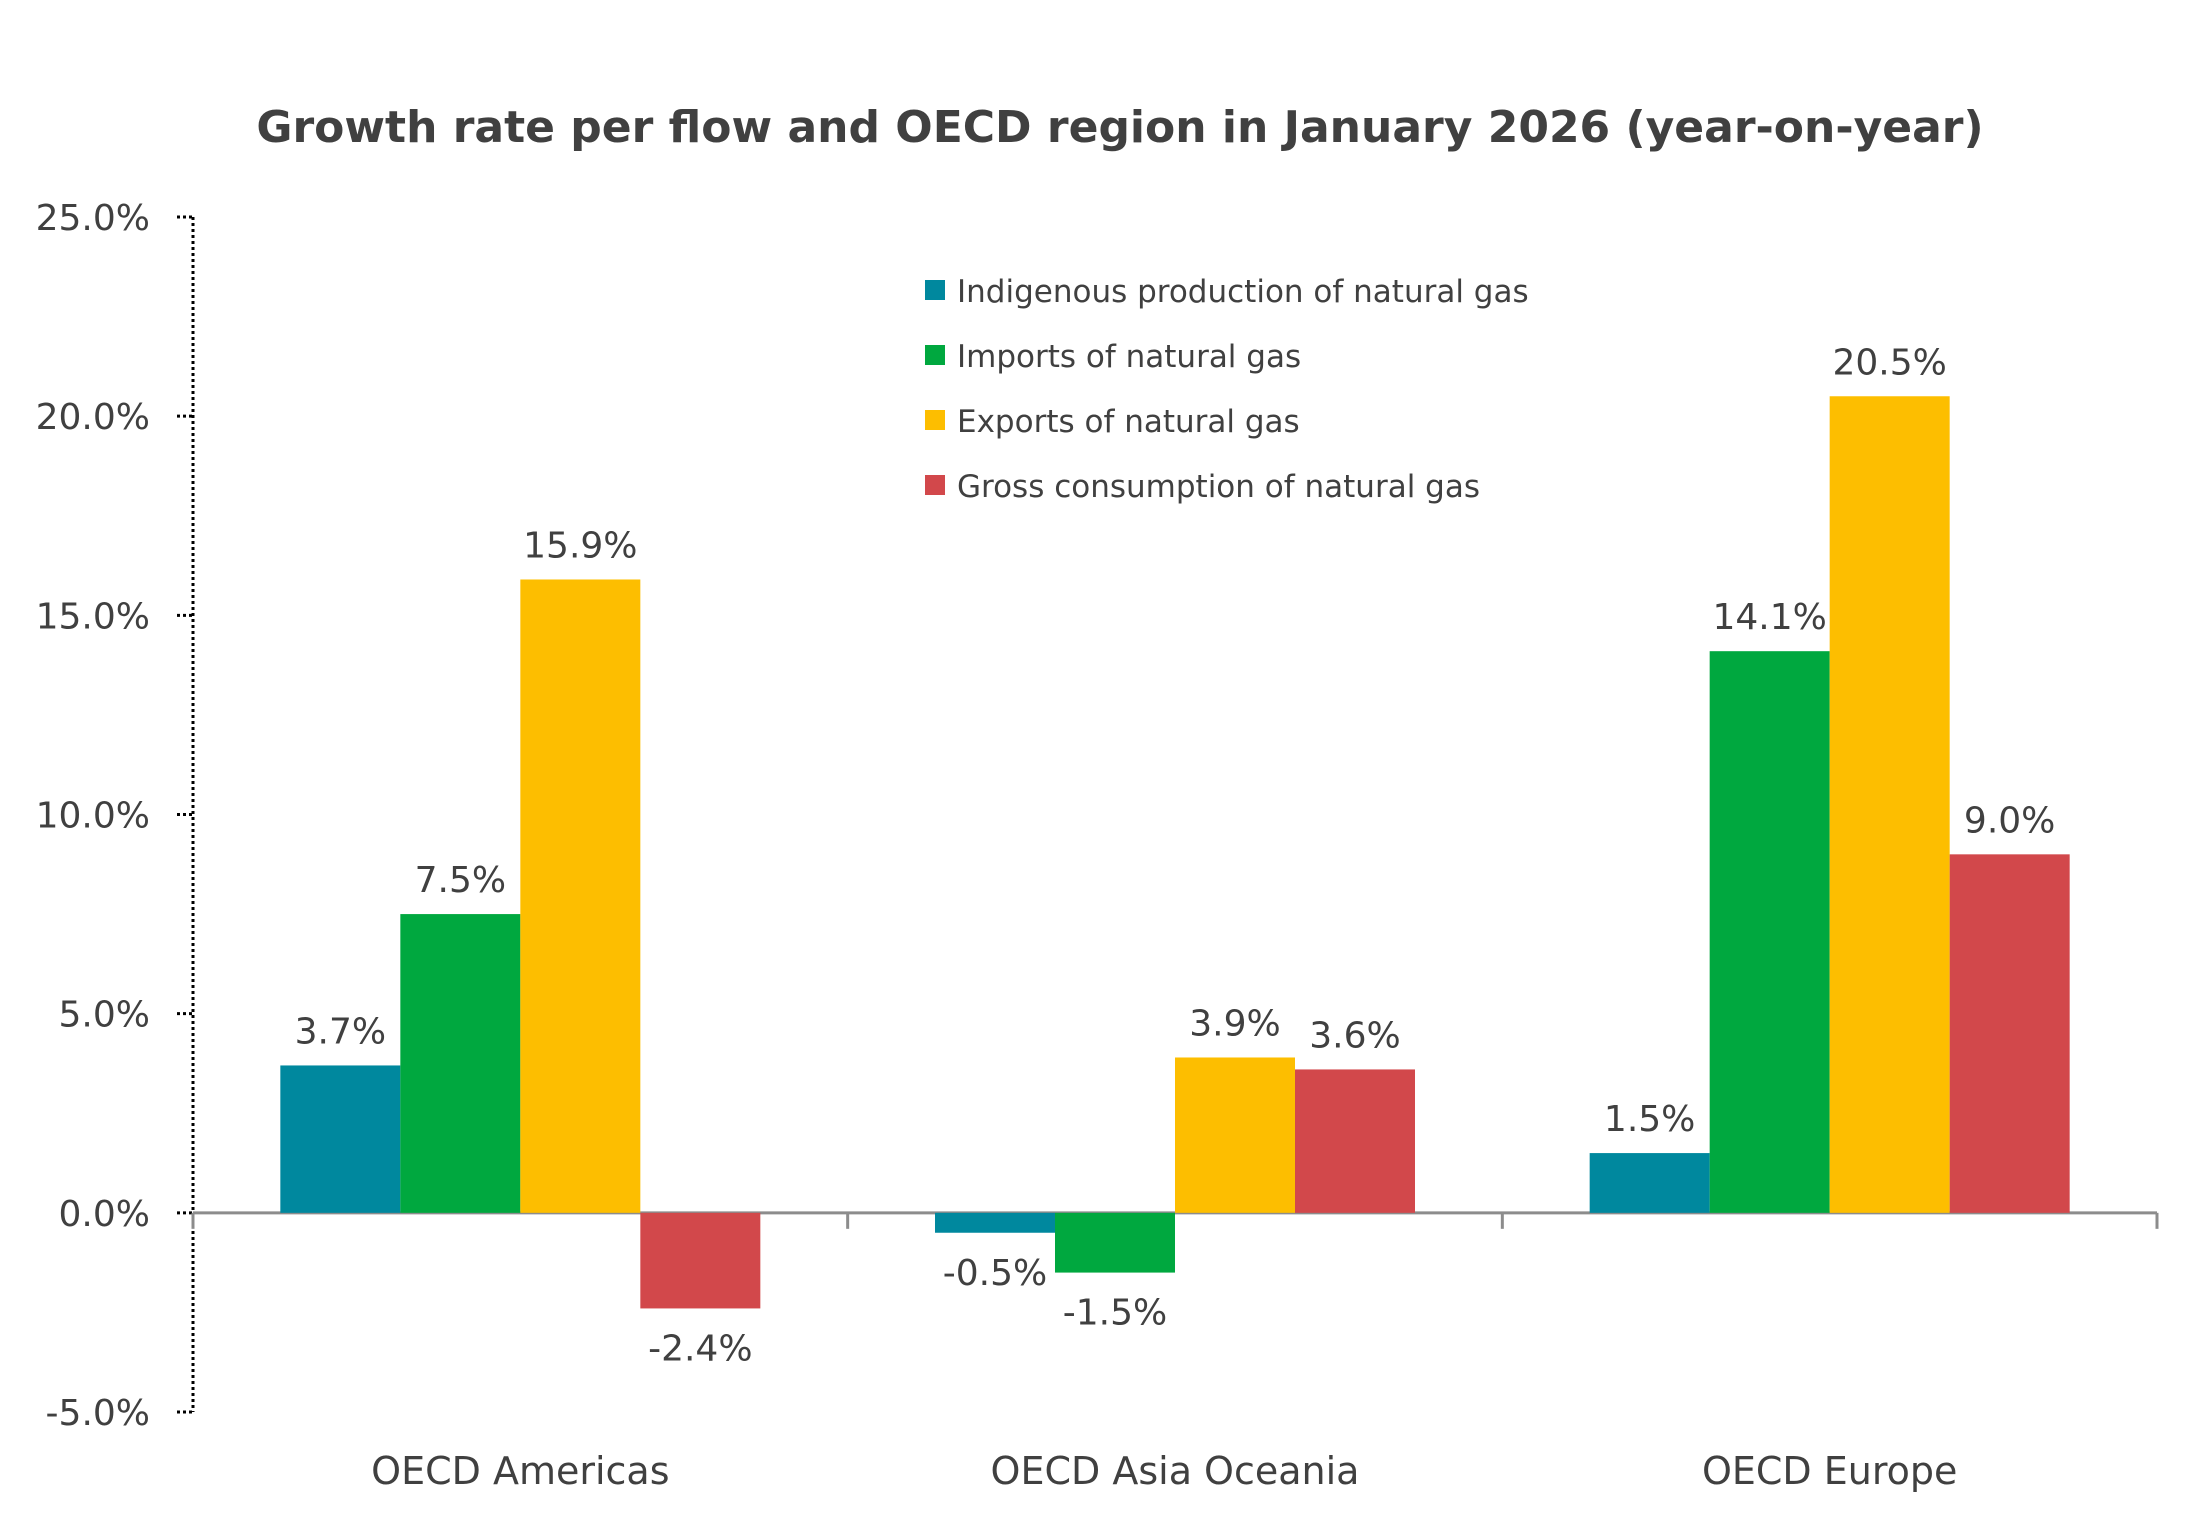 The image size is (2204, 1523). I want to click on legend-item: Gross consumption of natural gas, so click(1202, 487).